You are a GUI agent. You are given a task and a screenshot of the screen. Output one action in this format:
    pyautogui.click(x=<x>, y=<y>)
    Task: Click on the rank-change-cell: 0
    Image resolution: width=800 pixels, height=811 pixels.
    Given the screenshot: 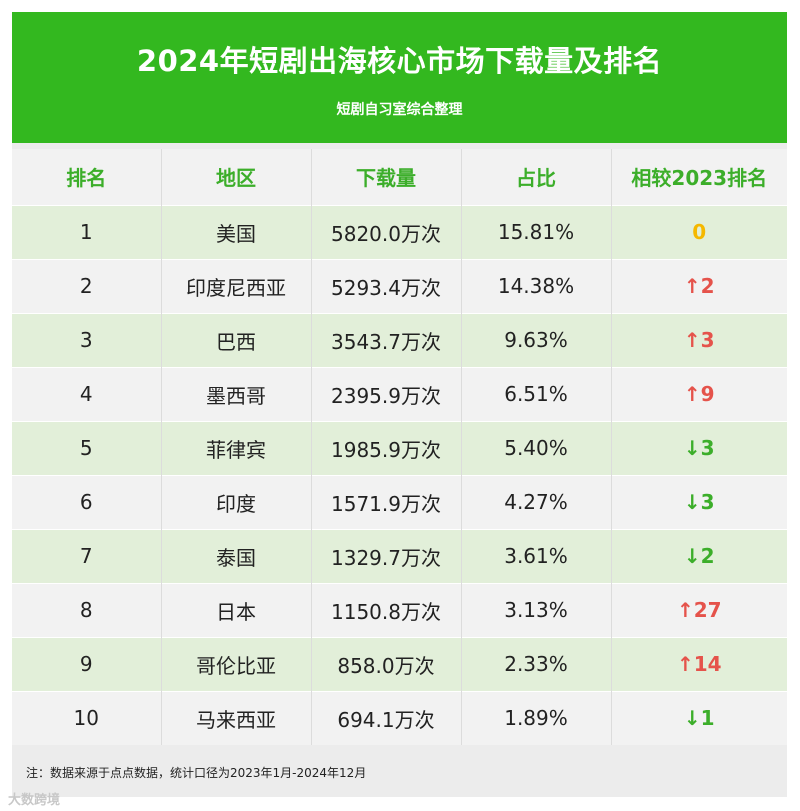 What is the action you would take?
    pyautogui.click(x=699, y=231)
    